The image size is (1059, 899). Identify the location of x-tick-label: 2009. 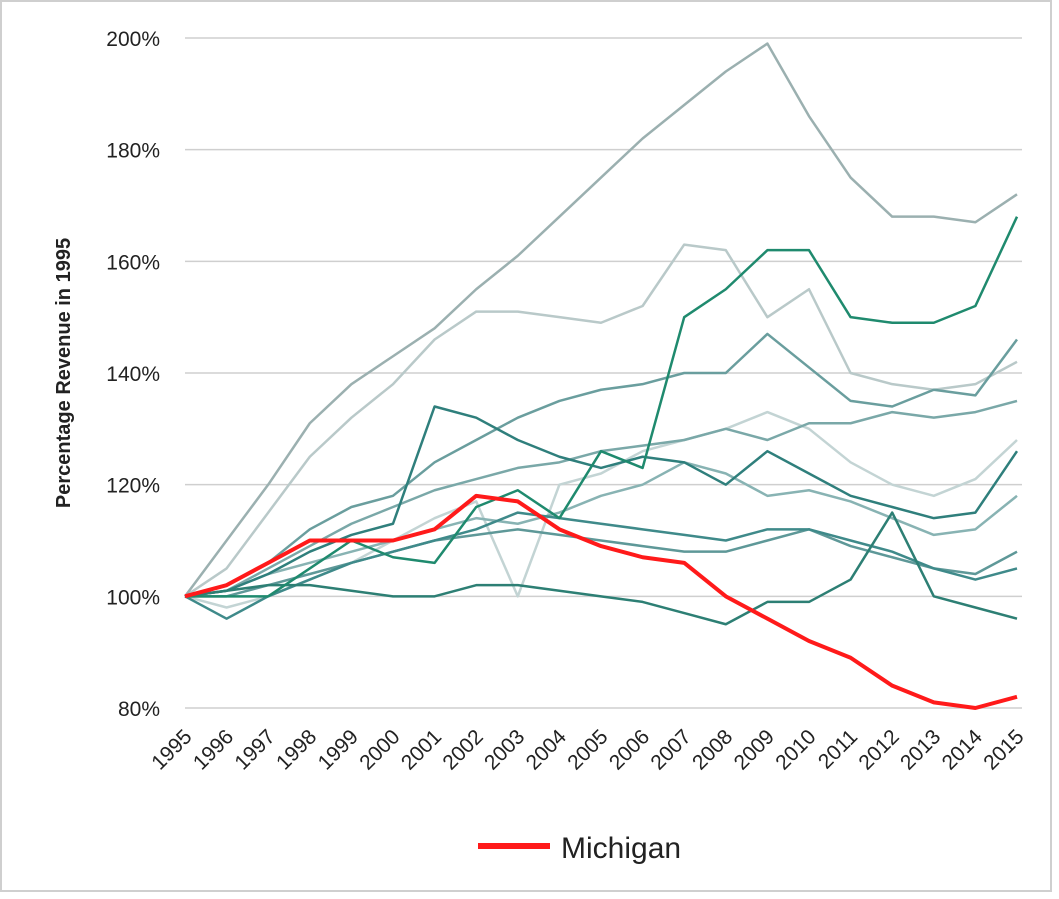
(754, 749).